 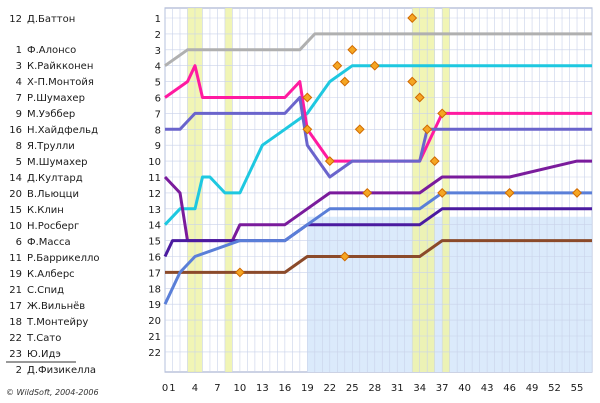 What do you see at coordinates (51, 50) in the screenshot?
I see `driver-name: Ф.Алонсо` at bounding box center [51, 50].